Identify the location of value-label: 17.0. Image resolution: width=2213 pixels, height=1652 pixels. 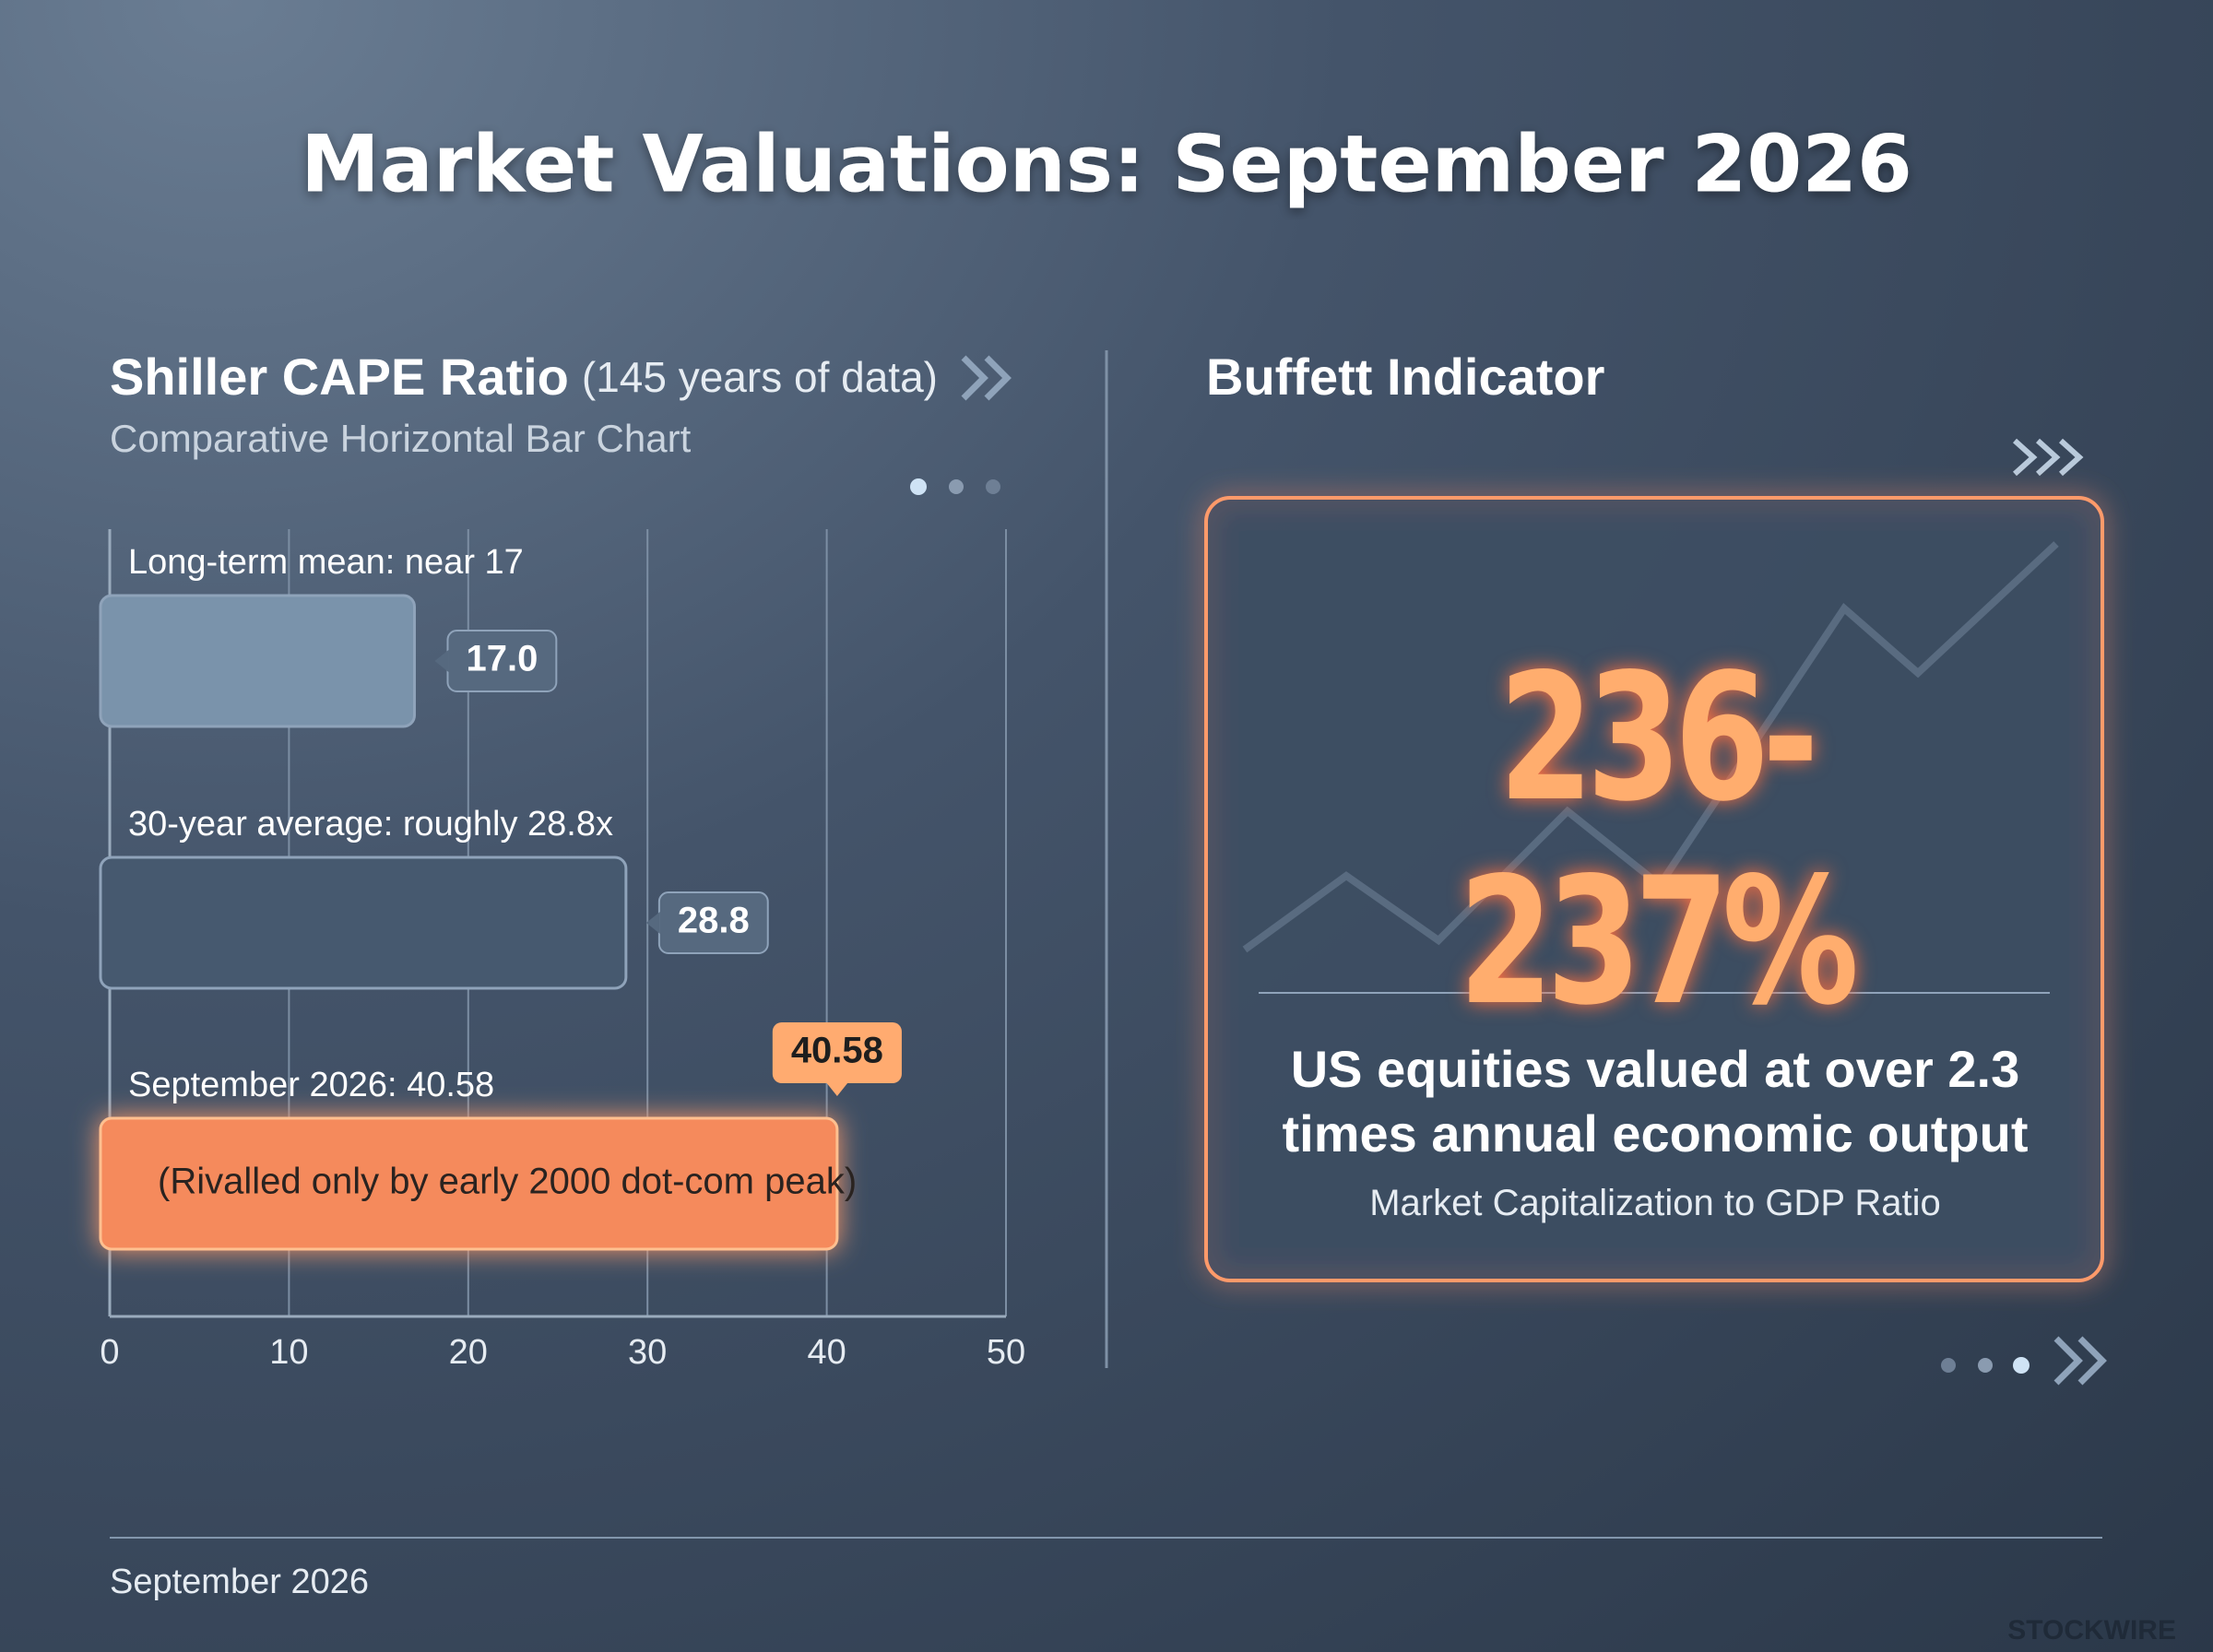
(502, 659).